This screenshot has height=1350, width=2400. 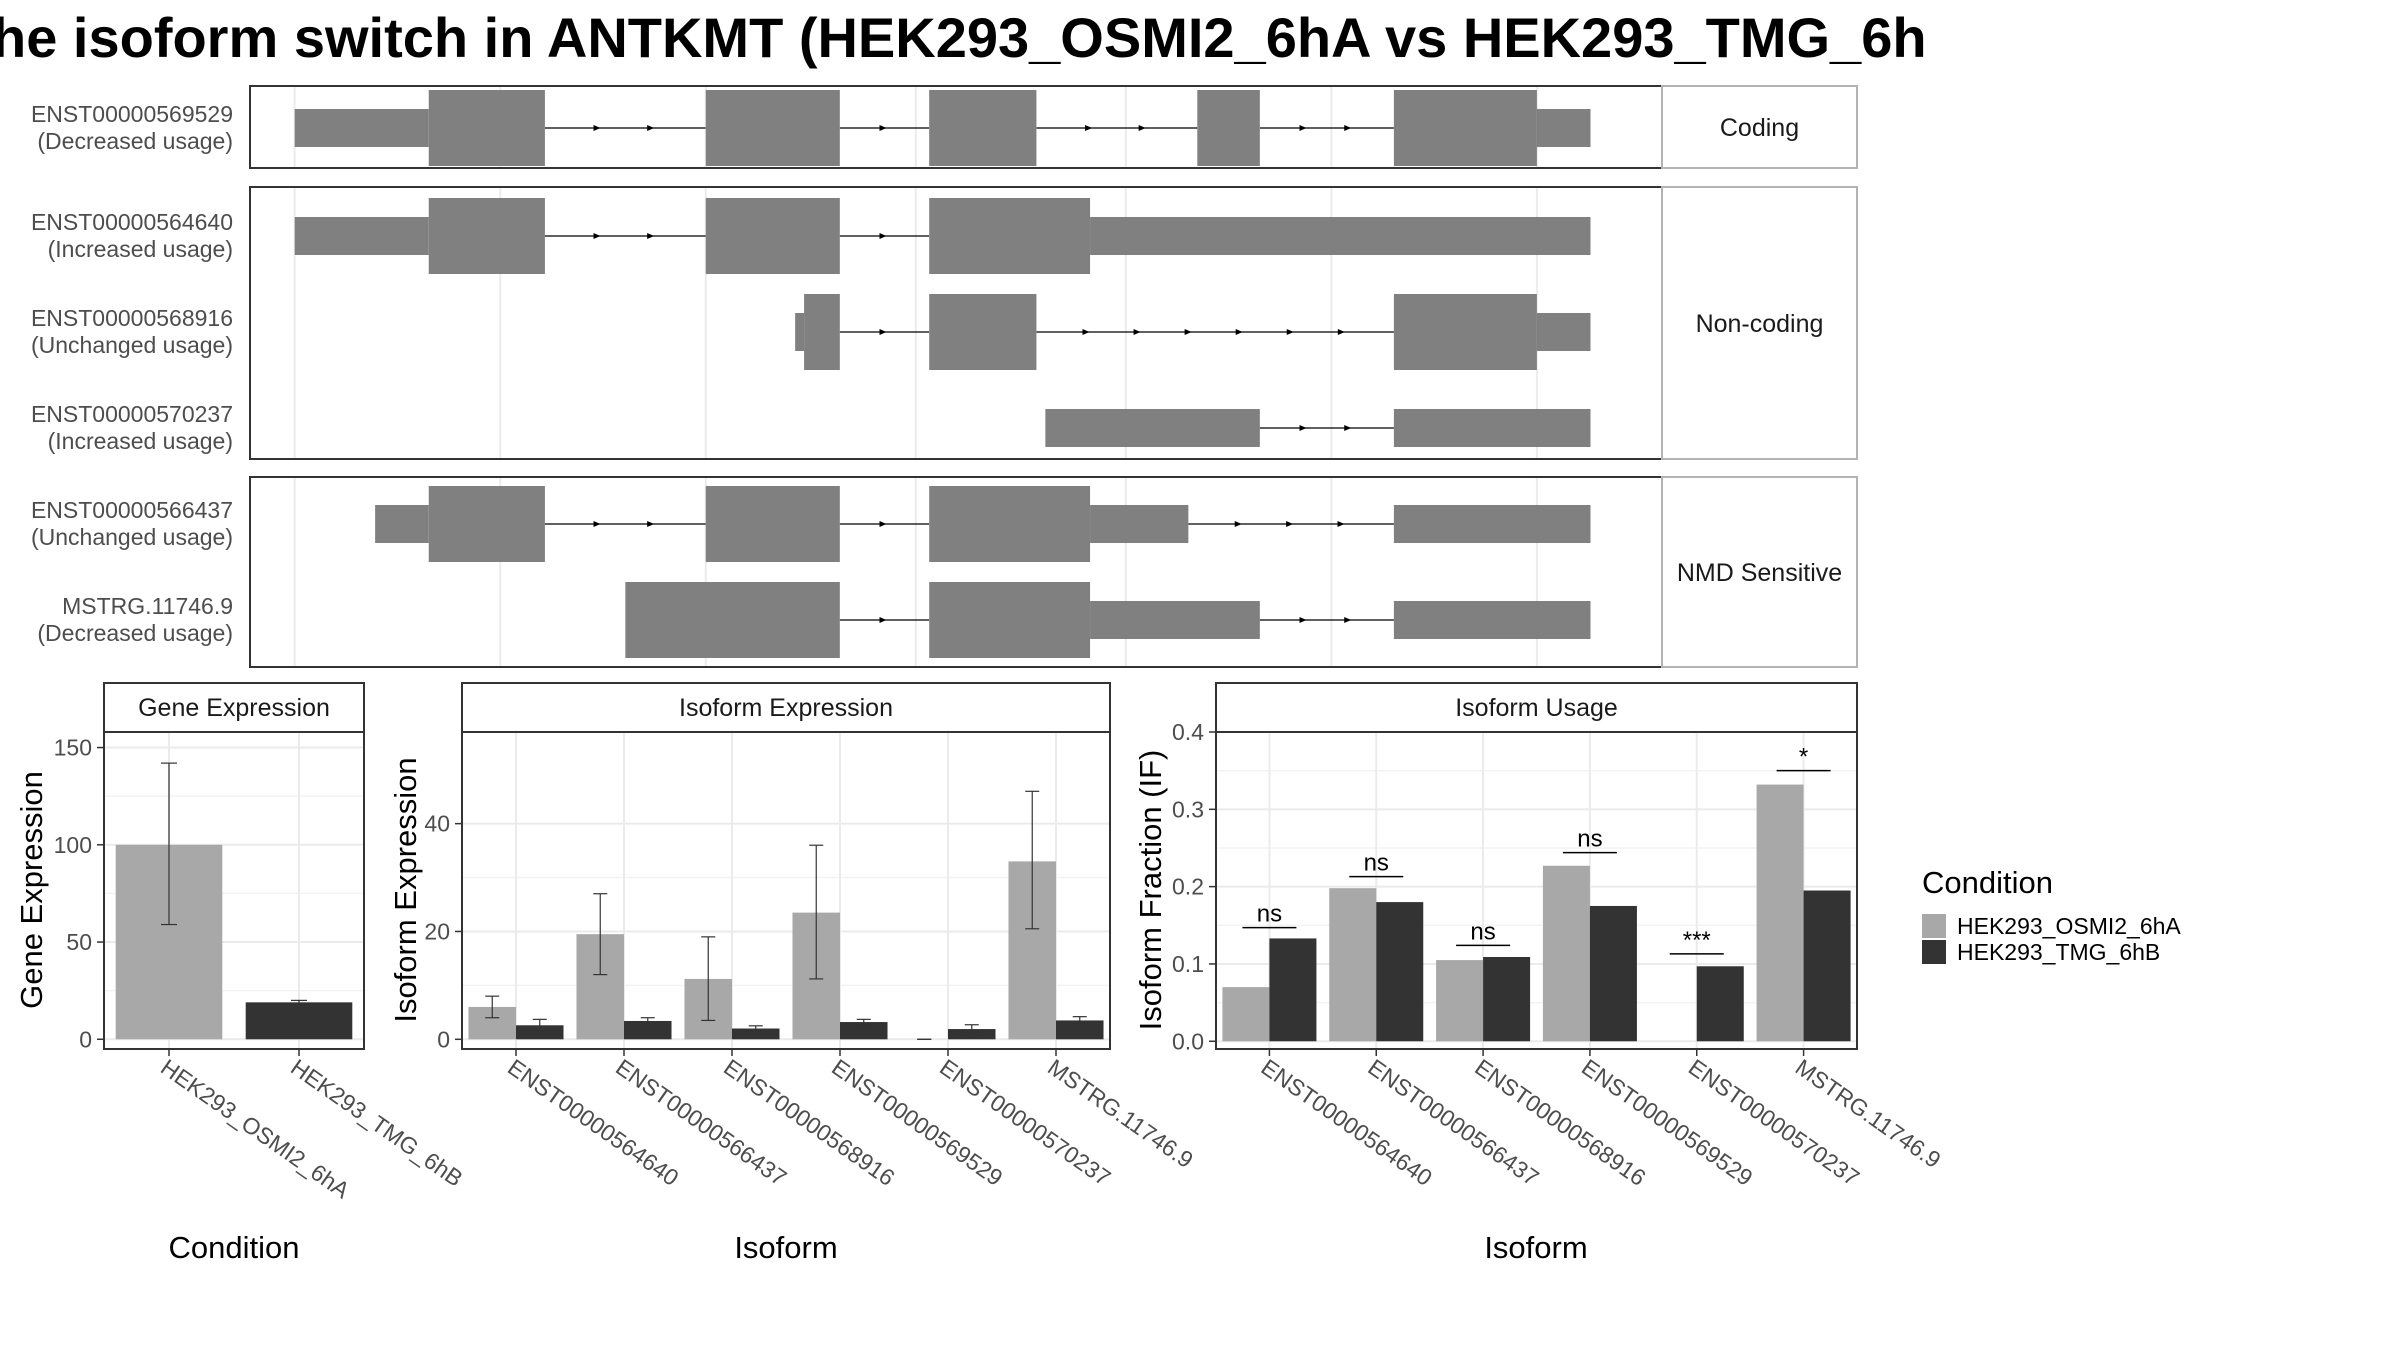 What do you see at coordinates (135, 141) in the screenshot?
I see `transcript-usage-label: (Decreased usage)` at bounding box center [135, 141].